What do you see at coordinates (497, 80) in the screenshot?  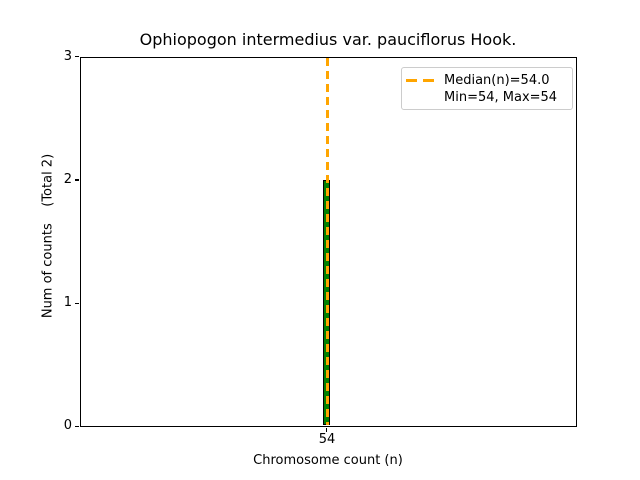 I see `legend-label-median: Median(n)=54.0` at bounding box center [497, 80].